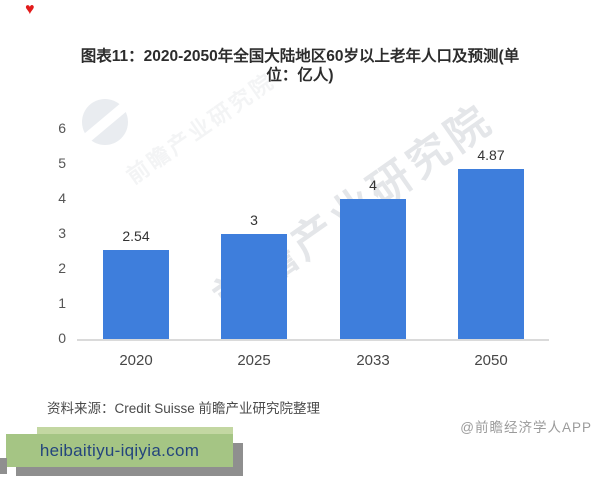 The width and height of the screenshot is (600, 480). I want to click on y-tick-label: 3, so click(62, 233).